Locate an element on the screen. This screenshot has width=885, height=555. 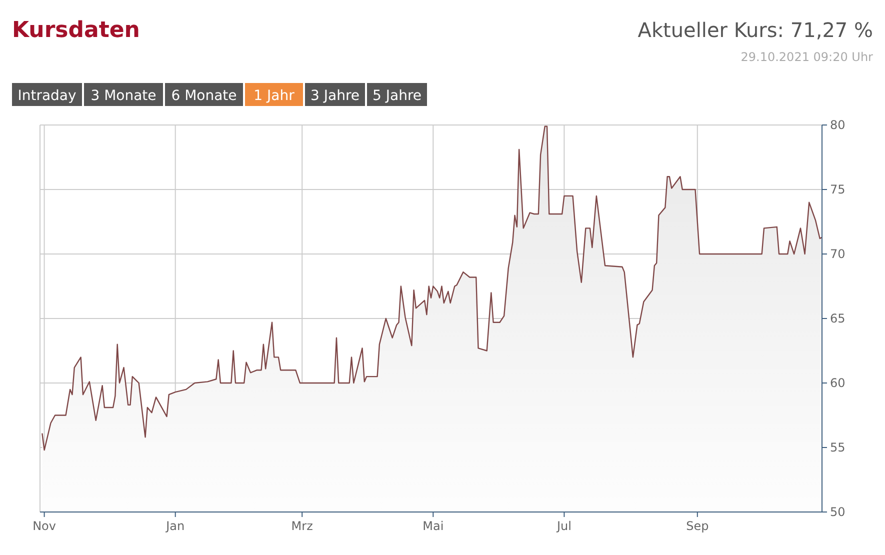
x-tick-label: Sep is located at coordinates (697, 526).